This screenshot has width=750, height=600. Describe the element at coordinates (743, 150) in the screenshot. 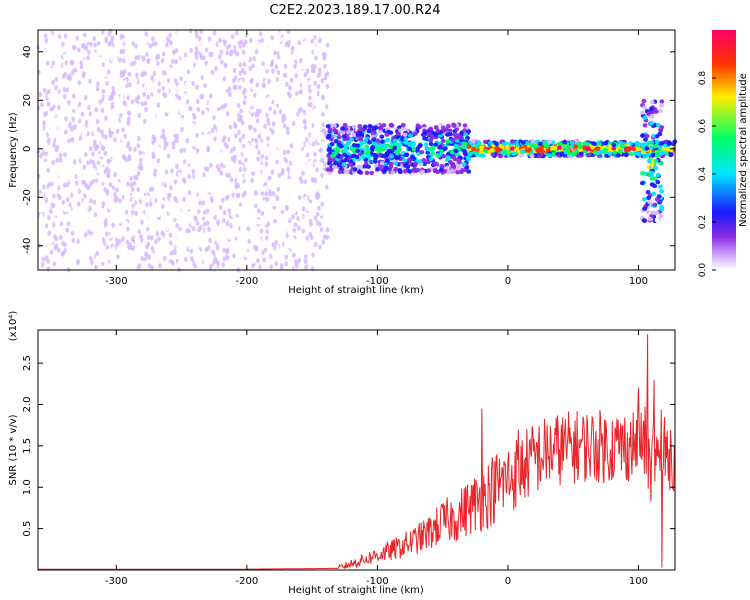

I see `colorbar-label: Normalized spectral amplitude` at that location.